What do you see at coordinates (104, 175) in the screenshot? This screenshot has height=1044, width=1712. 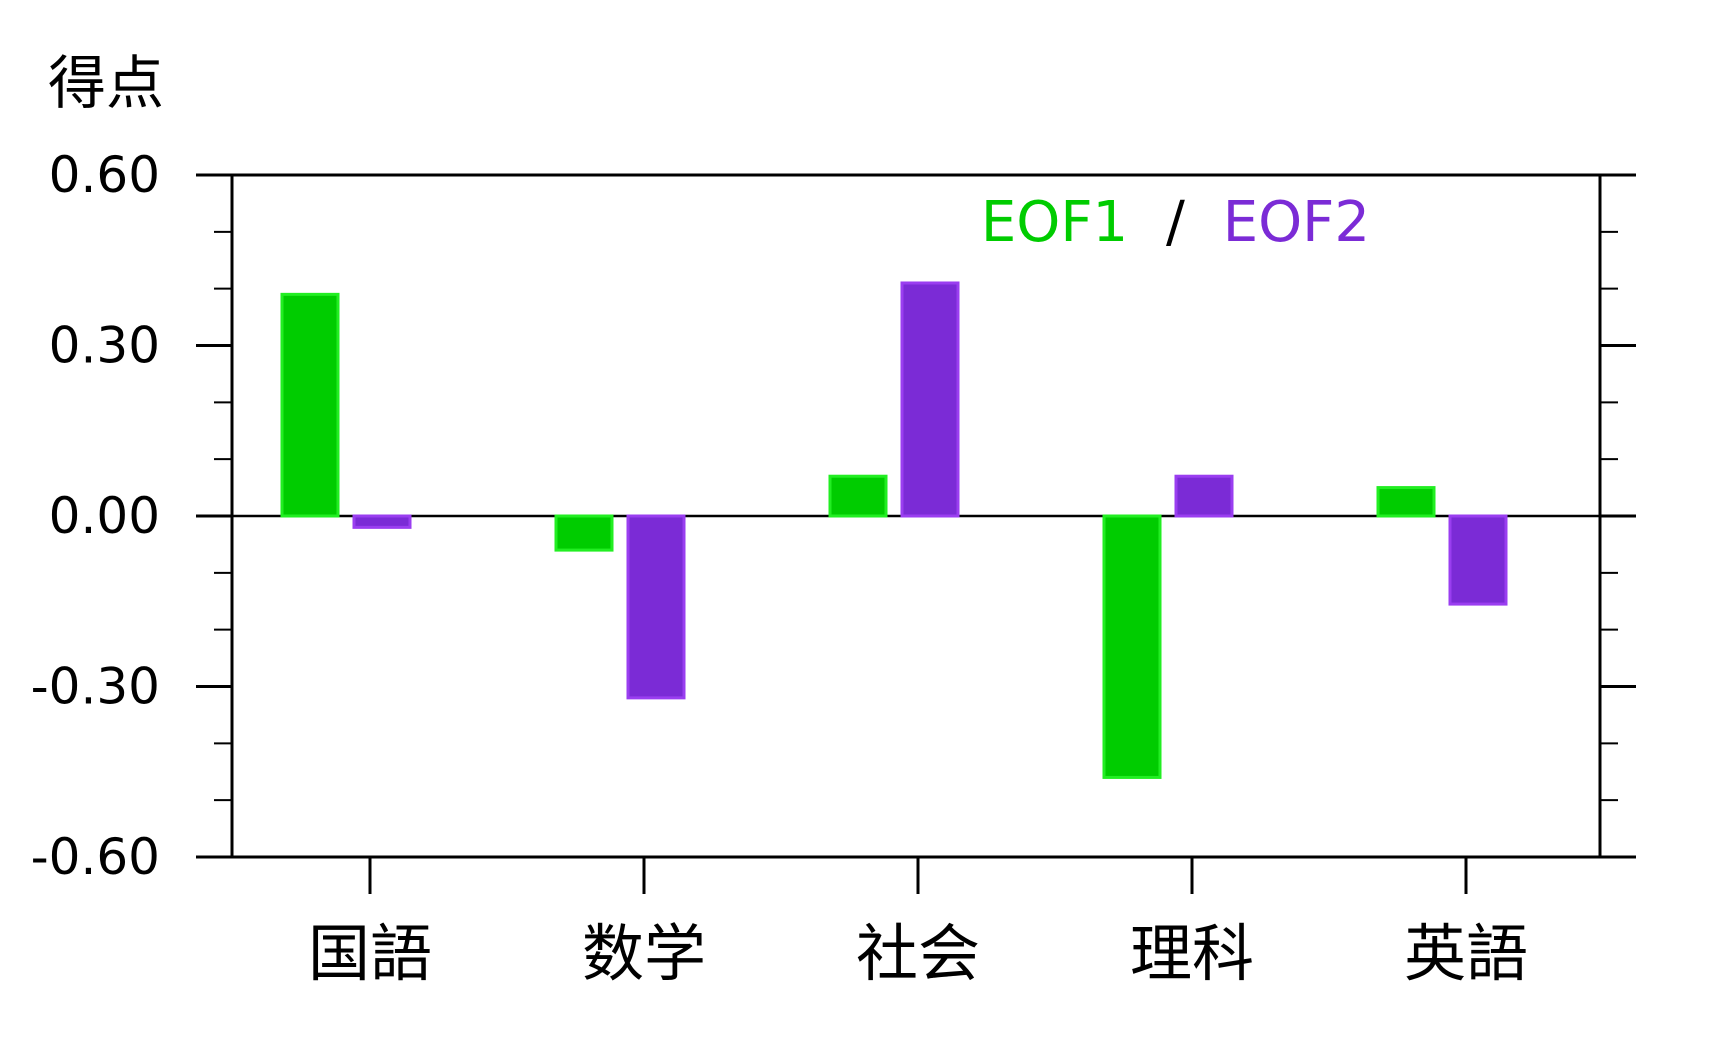 I see `y-tick-label: 0.60` at bounding box center [104, 175].